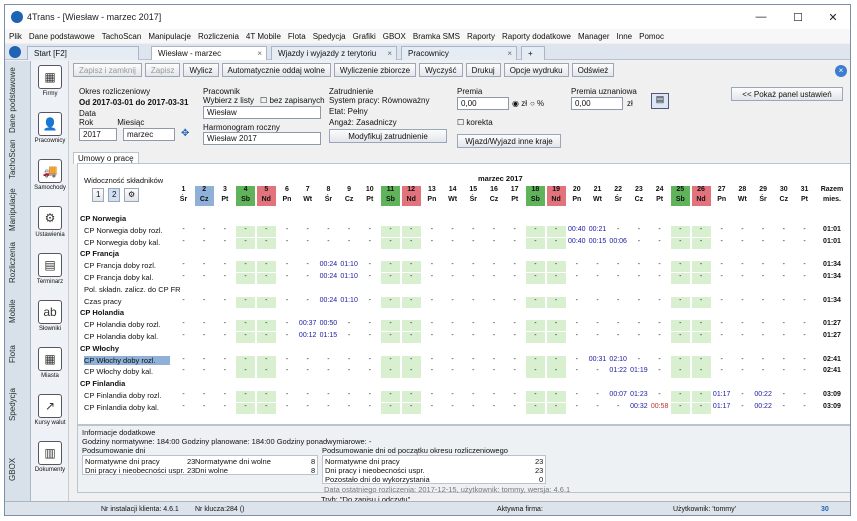 This screenshot has height=521, width=857. What do you see at coordinates (98, 195) in the screenshot?
I see `level-1-button: 1` at bounding box center [98, 195].